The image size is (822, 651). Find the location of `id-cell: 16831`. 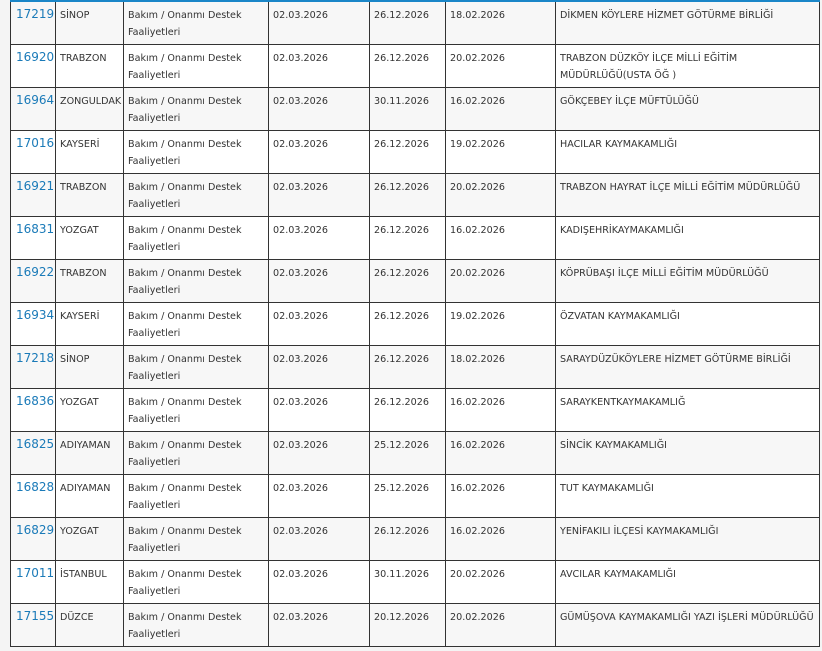

id-cell: 16831 is located at coordinates (33, 238).